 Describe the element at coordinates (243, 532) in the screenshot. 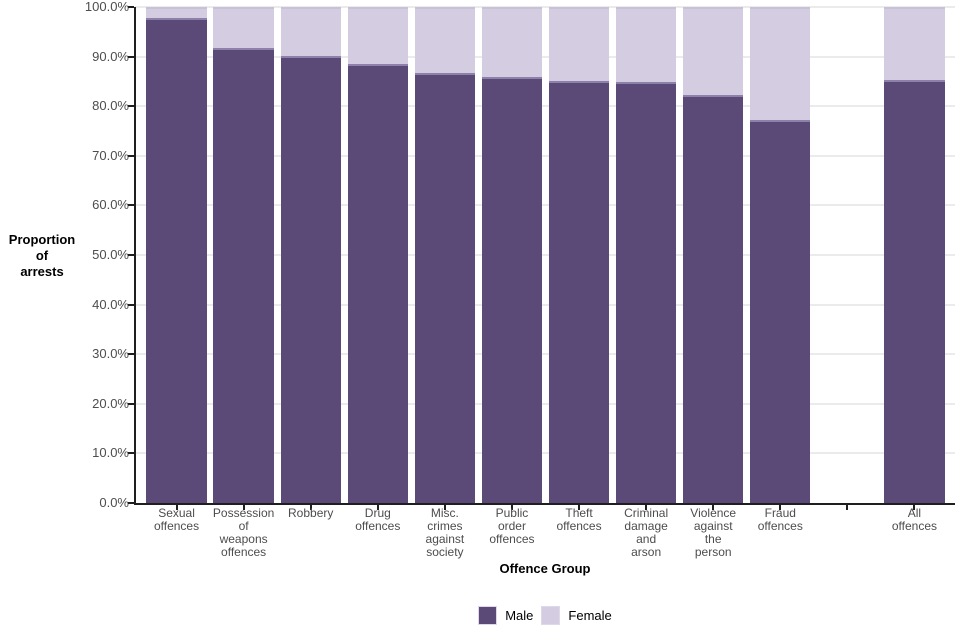

I see `x-tick-label: Possession of weapons offences` at that location.